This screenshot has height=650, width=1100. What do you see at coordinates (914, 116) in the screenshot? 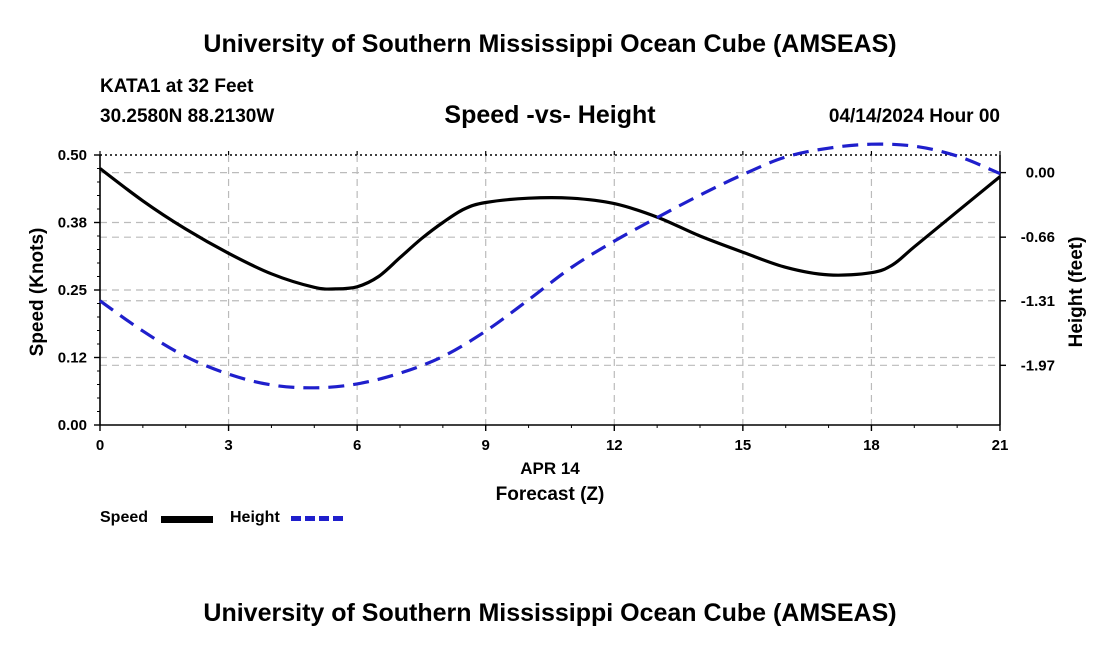
I see `forecast-datetime: 04/14/2024 Hour 00` at bounding box center [914, 116].